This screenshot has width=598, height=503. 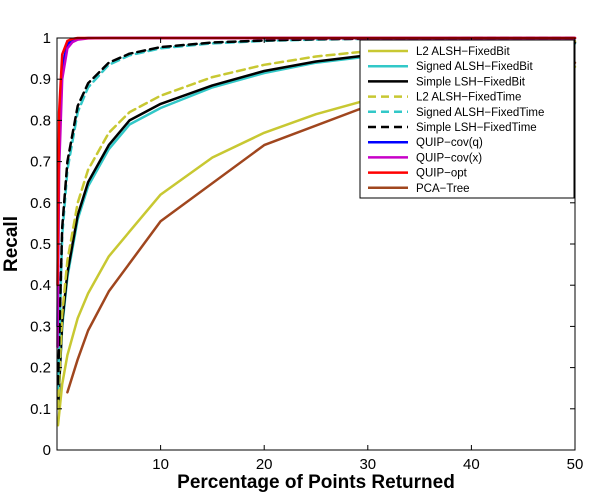 What do you see at coordinates (40, 244) in the screenshot?
I see `y-tick-label: 0.5` at bounding box center [40, 244].